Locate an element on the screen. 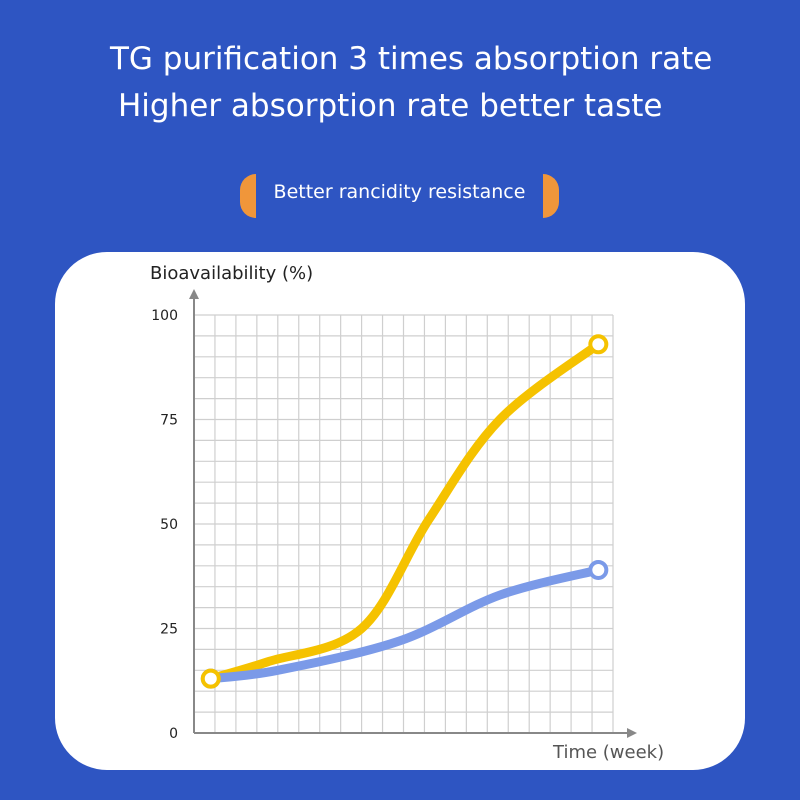 Image resolution: width=800 pixels, height=800 pixels. y-tick-label: 50 is located at coordinates (169, 525).